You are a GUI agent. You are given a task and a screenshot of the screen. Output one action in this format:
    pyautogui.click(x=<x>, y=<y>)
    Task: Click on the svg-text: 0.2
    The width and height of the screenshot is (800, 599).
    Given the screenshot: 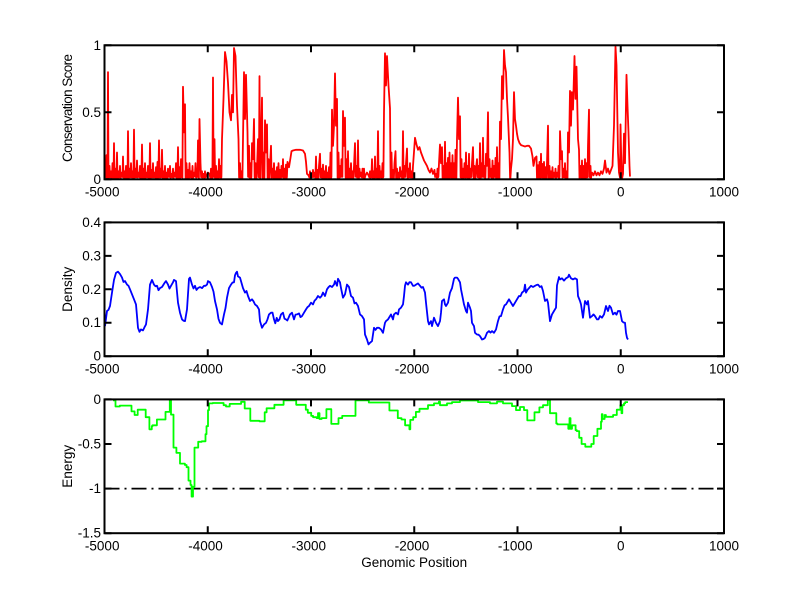 What is the action you would take?
    pyautogui.click(x=91, y=289)
    